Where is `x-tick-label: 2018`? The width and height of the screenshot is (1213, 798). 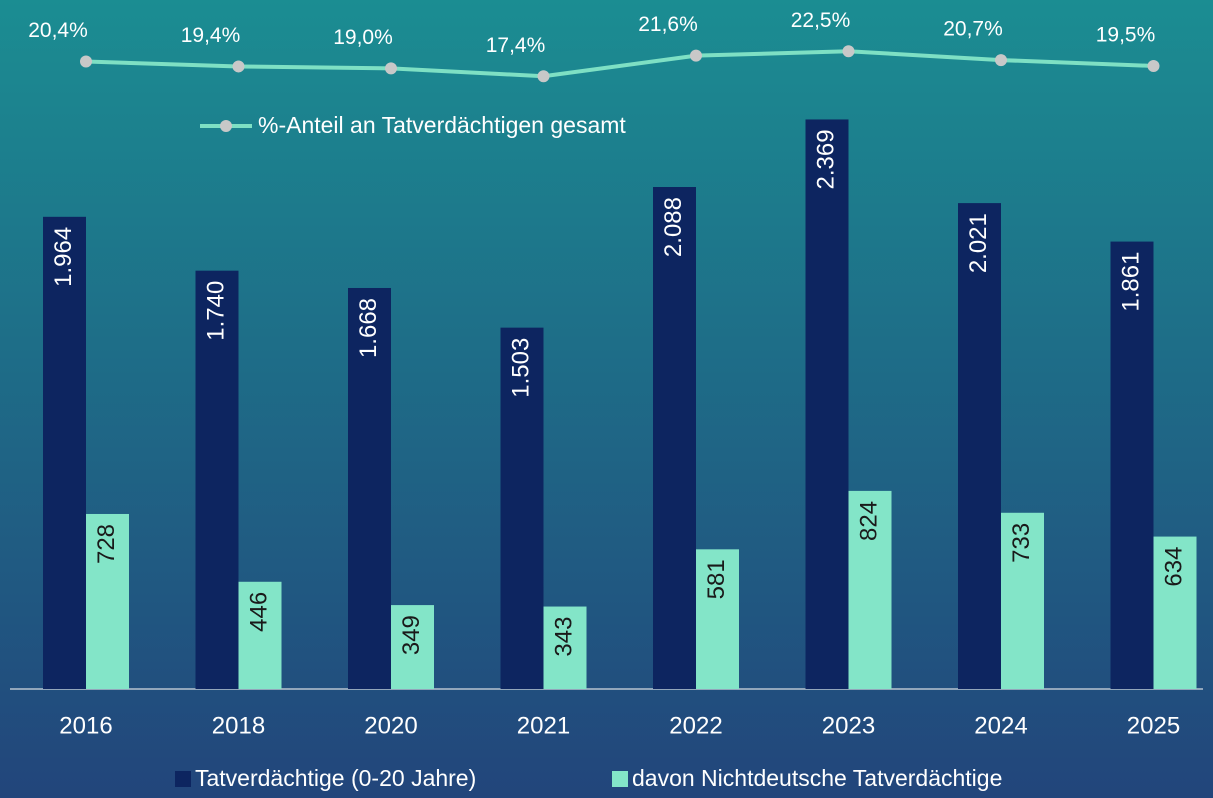 x-tick-label: 2018 is located at coordinates (238, 725).